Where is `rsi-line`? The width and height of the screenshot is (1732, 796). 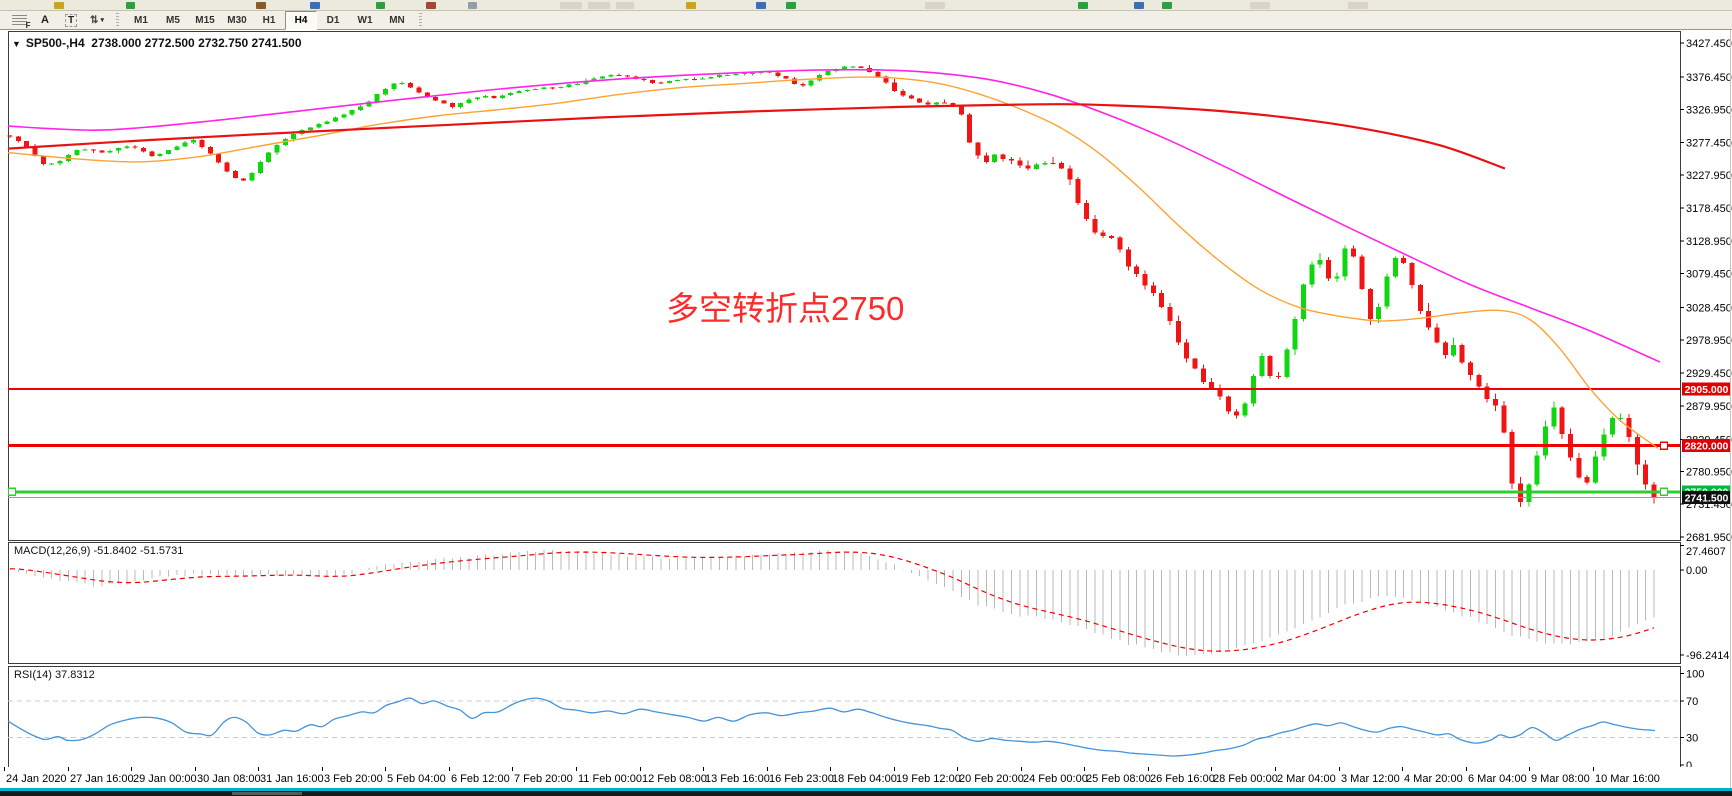 rsi-line is located at coordinates (831, 727).